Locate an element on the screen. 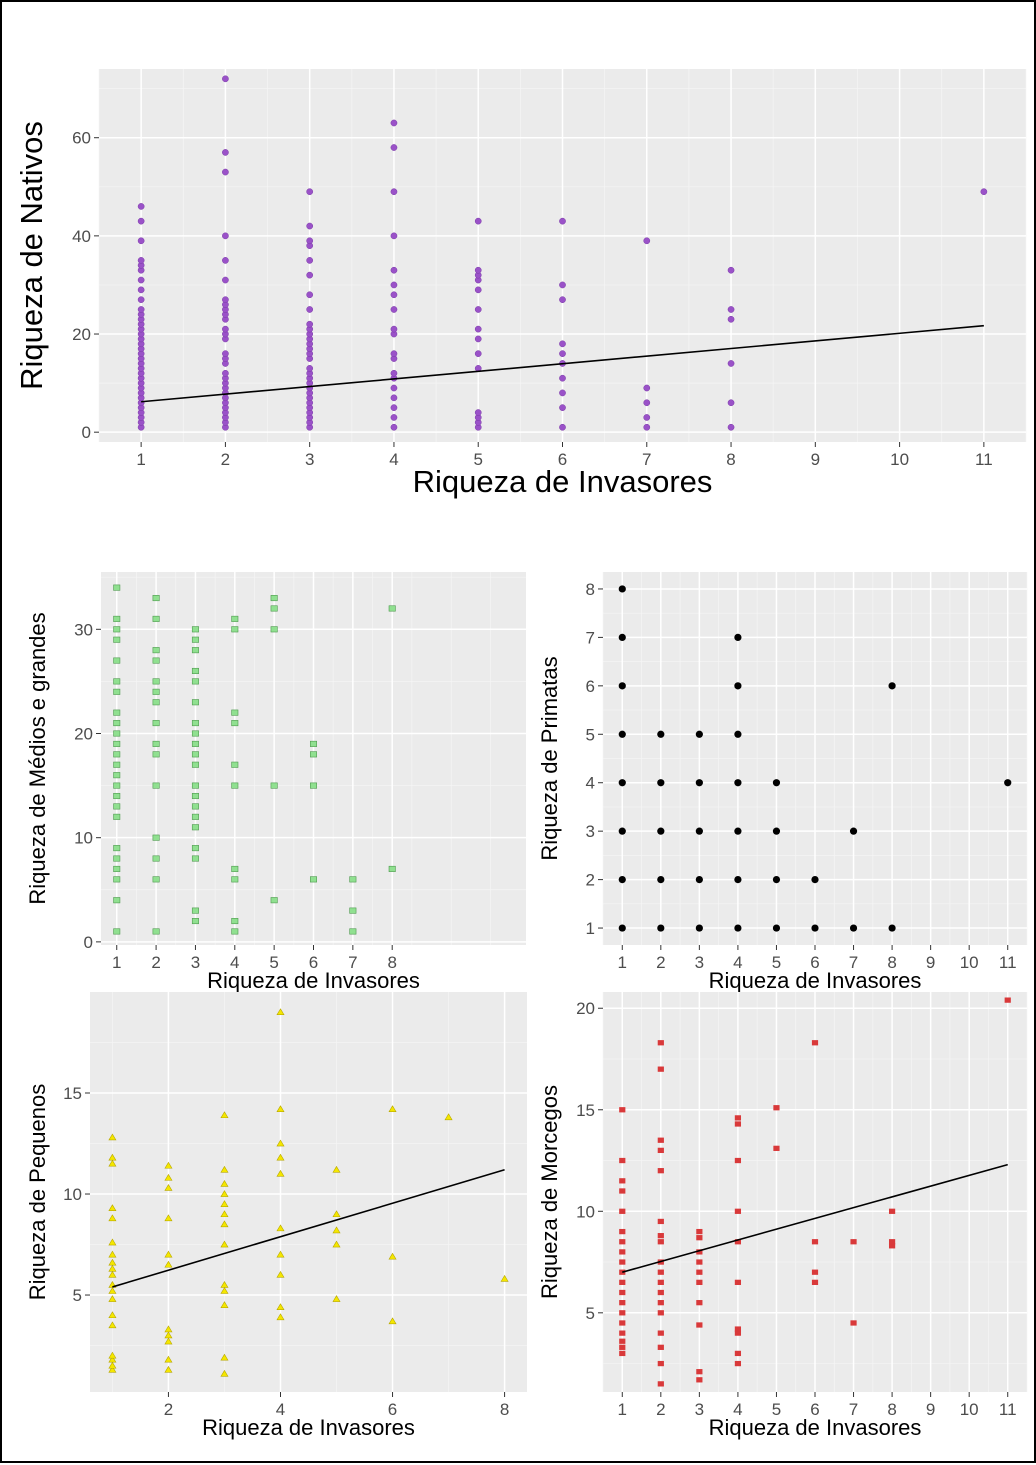 The width and height of the screenshot is (1036, 1465). y-axis-title: Riqueza de Nativos is located at coordinates (31, 255).